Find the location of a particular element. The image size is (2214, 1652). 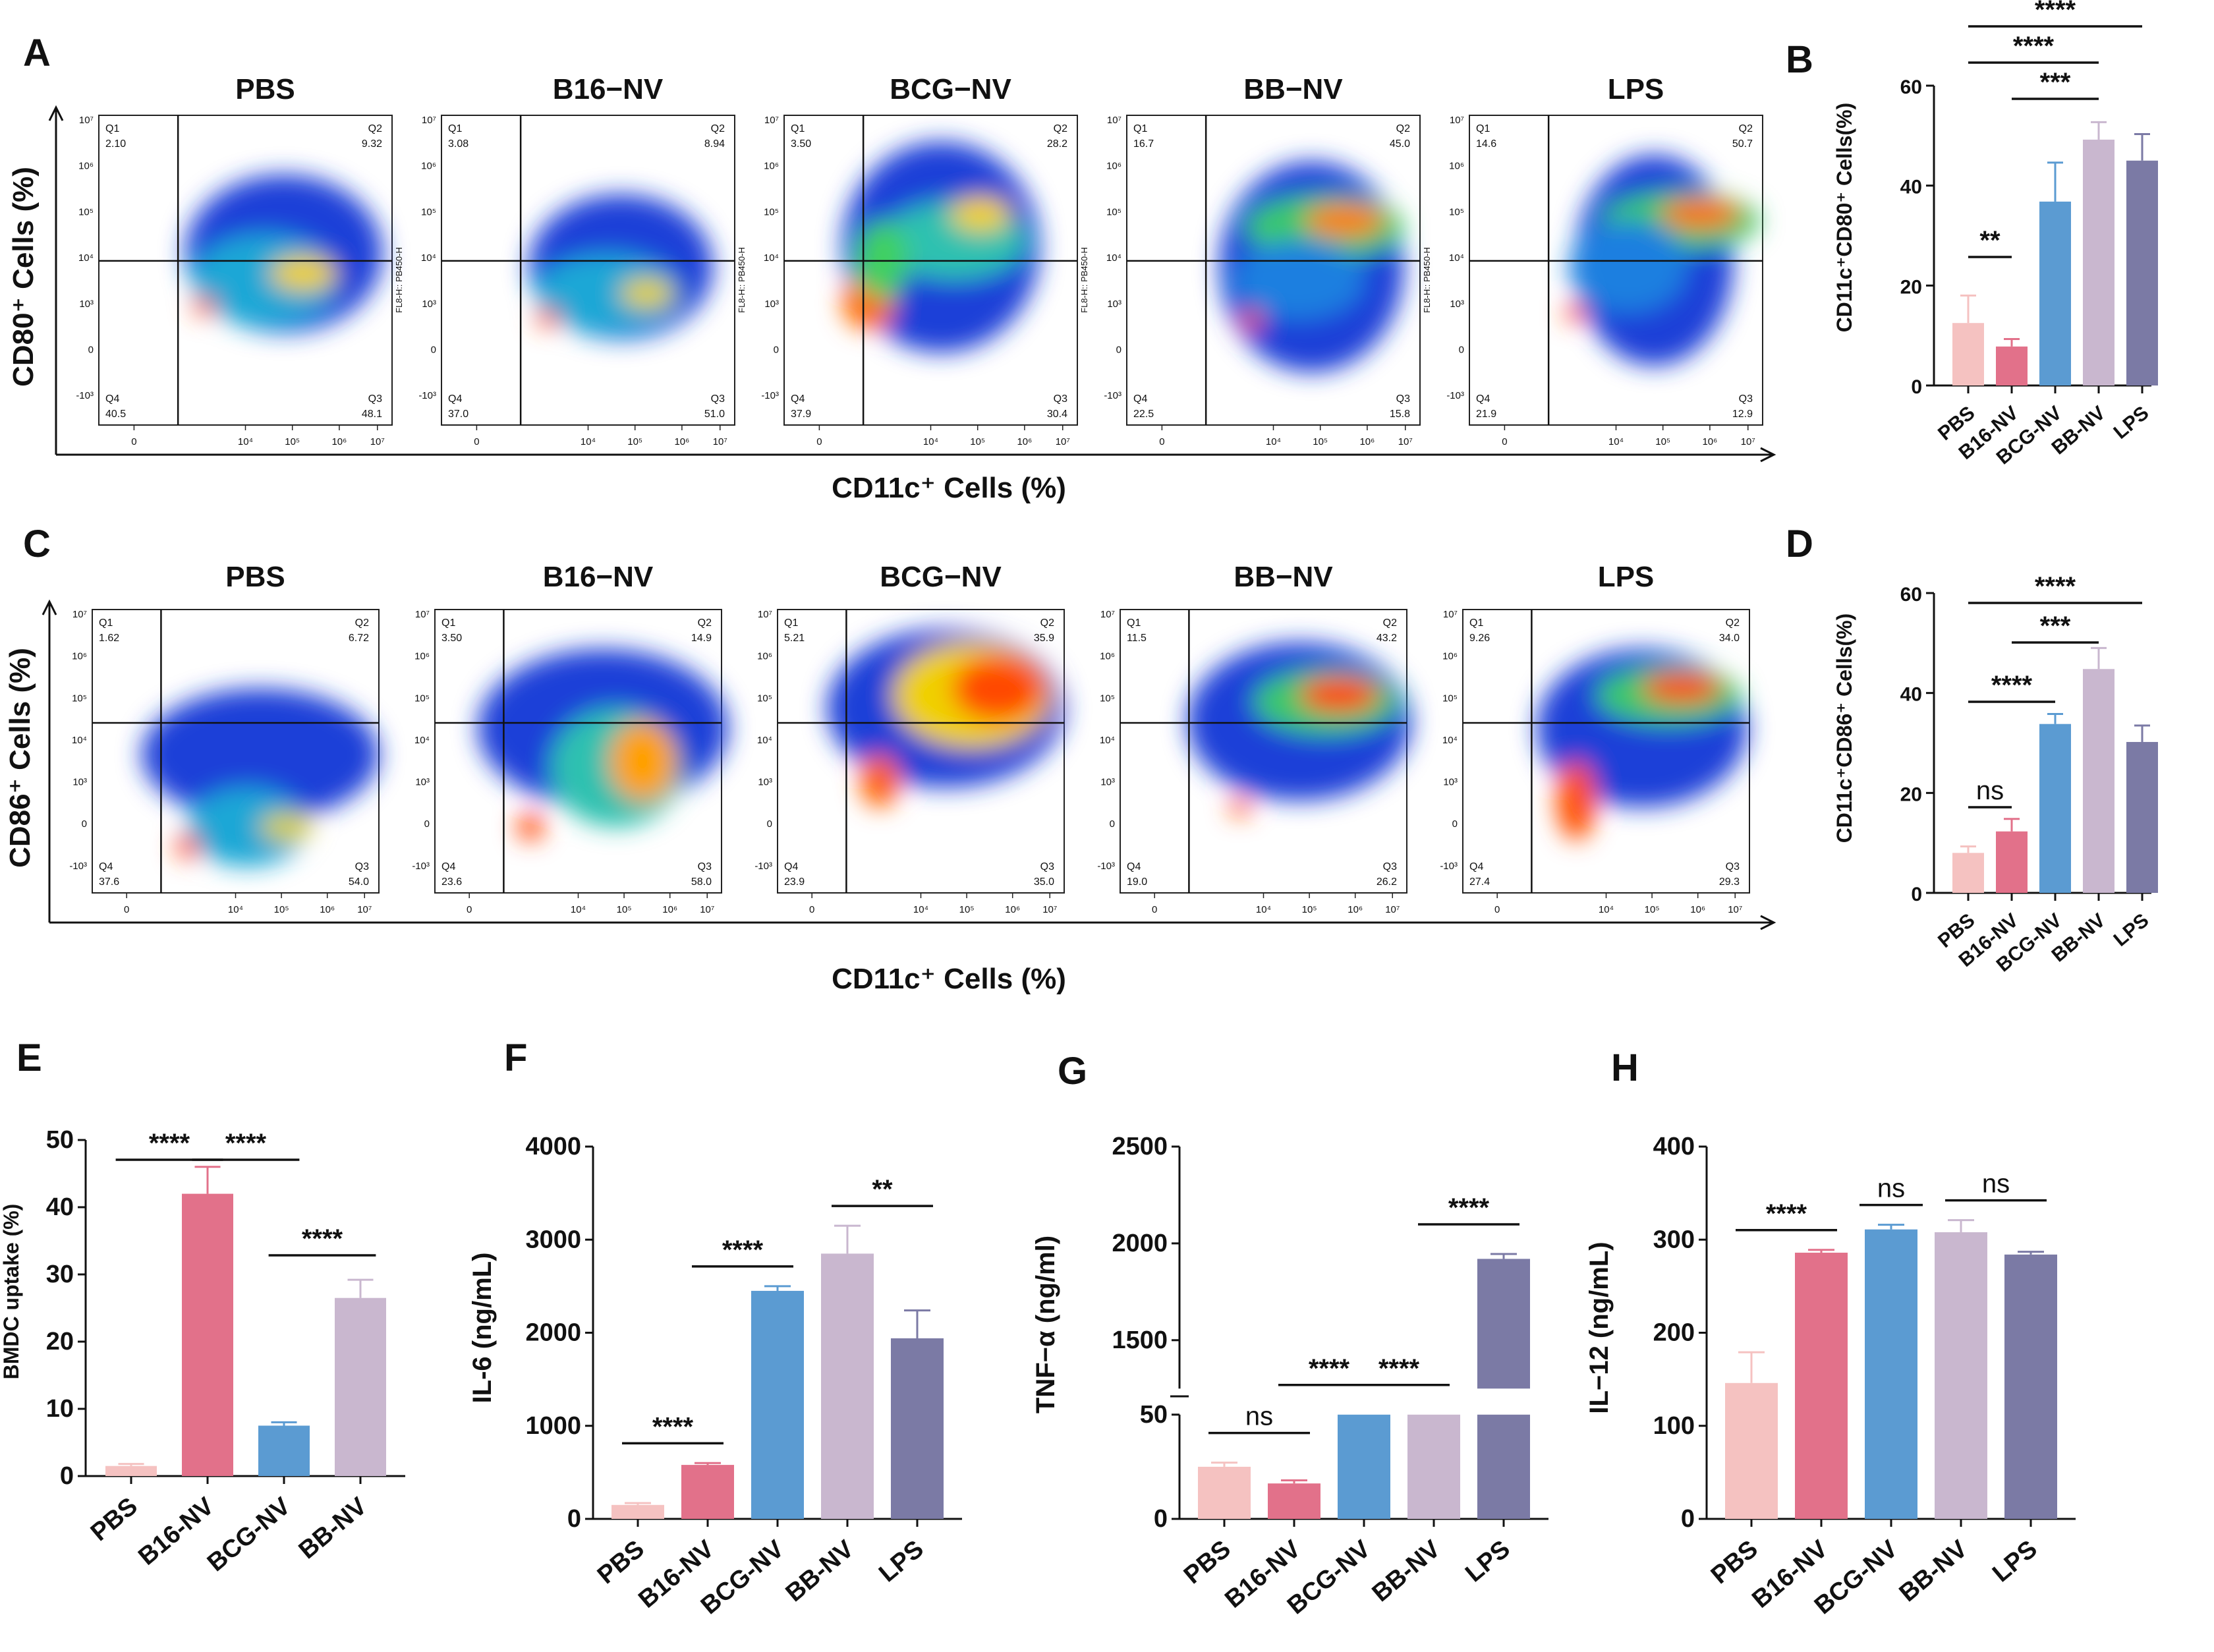

quadrant-q2-value: 50.7 is located at coordinates (1742, 144).